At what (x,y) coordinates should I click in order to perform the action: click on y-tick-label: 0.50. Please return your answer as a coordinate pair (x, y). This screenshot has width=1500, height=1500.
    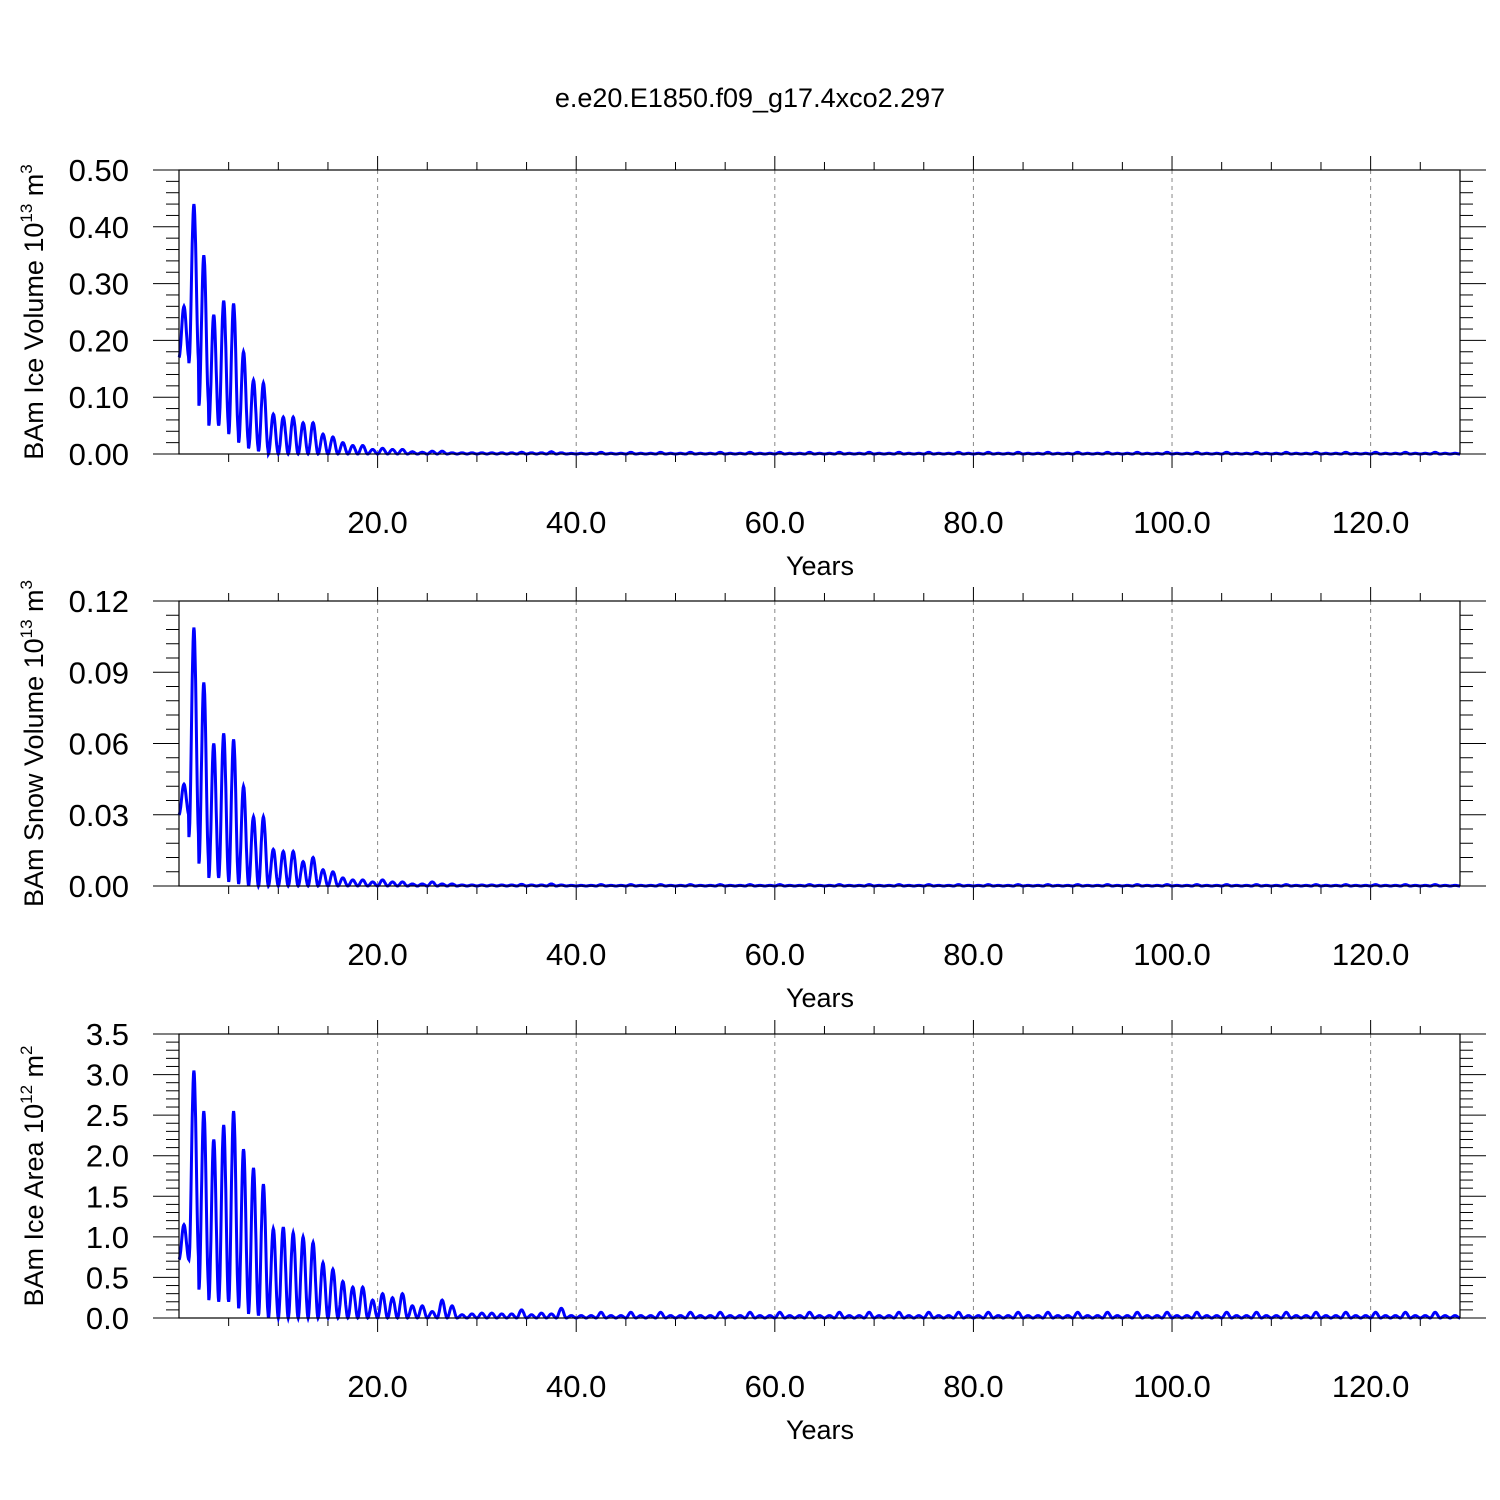
    Looking at the image, I should click on (99, 170).